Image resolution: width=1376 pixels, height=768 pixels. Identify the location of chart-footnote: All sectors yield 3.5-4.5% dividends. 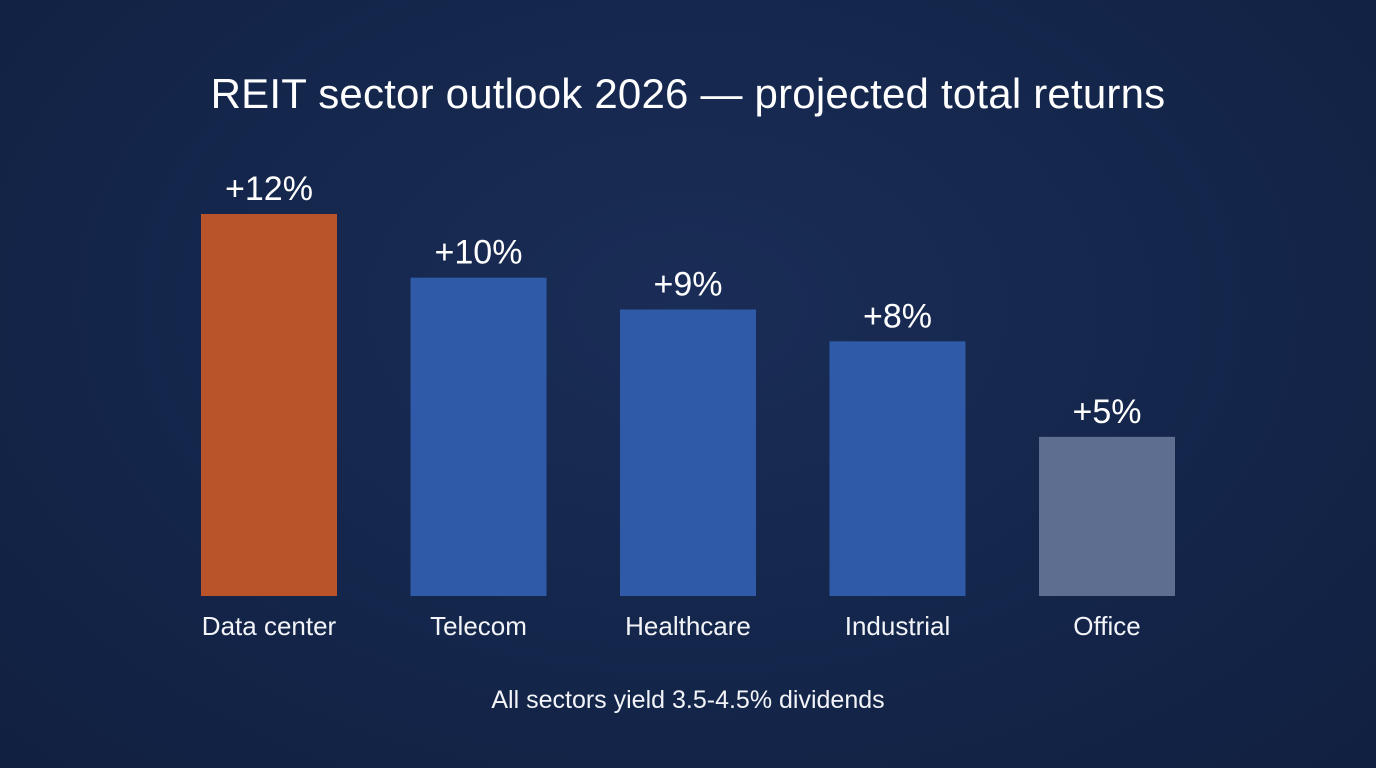
(688, 700).